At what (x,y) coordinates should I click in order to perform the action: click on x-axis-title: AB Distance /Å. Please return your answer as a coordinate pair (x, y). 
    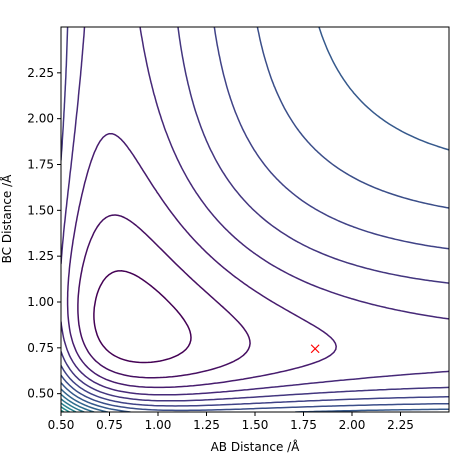
    Looking at the image, I should click on (256, 446).